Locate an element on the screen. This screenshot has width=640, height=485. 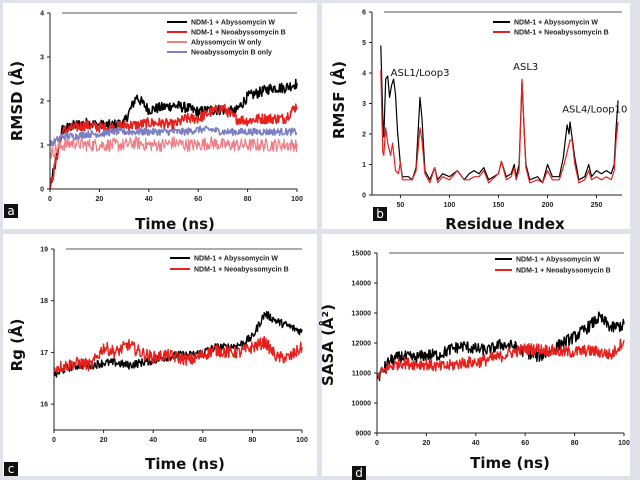
panel-label: a is located at coordinates (10, 211).